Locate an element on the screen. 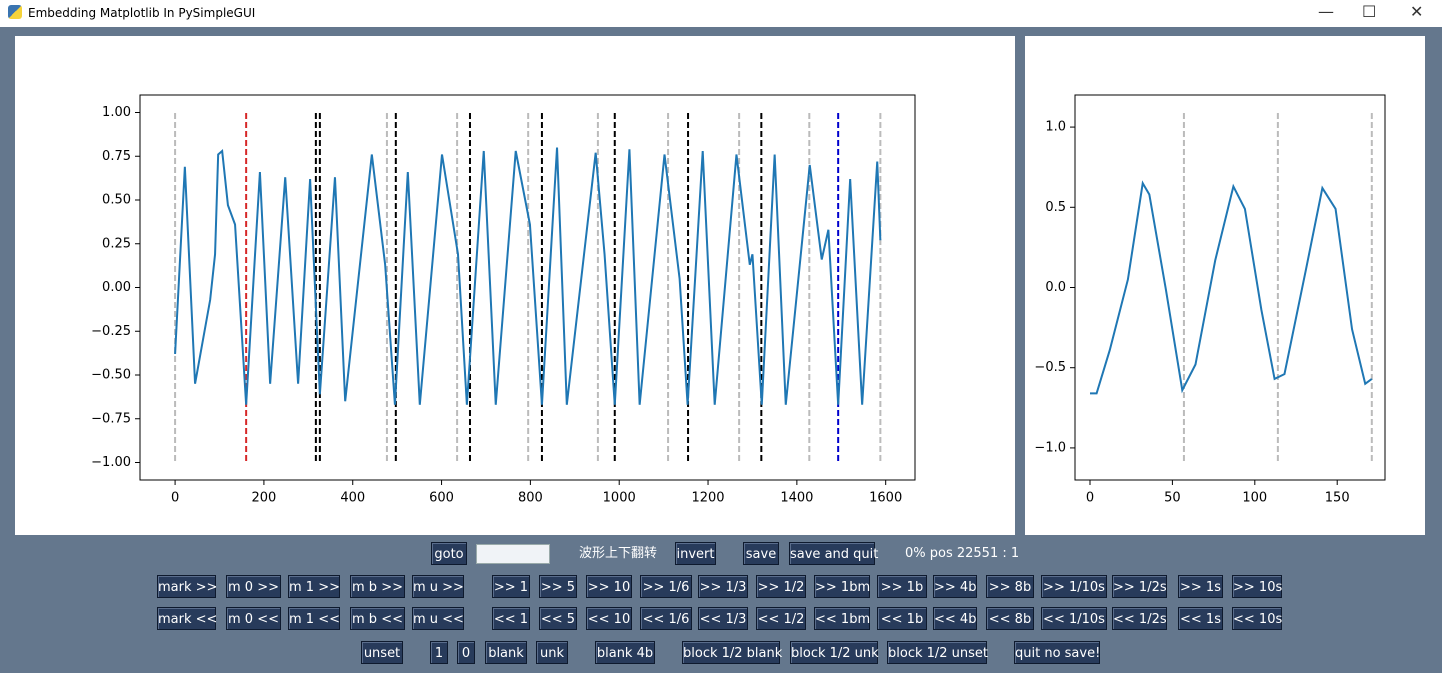 This screenshot has height=673, width=1442. control-button: block 1/2 unk is located at coordinates (834, 652).